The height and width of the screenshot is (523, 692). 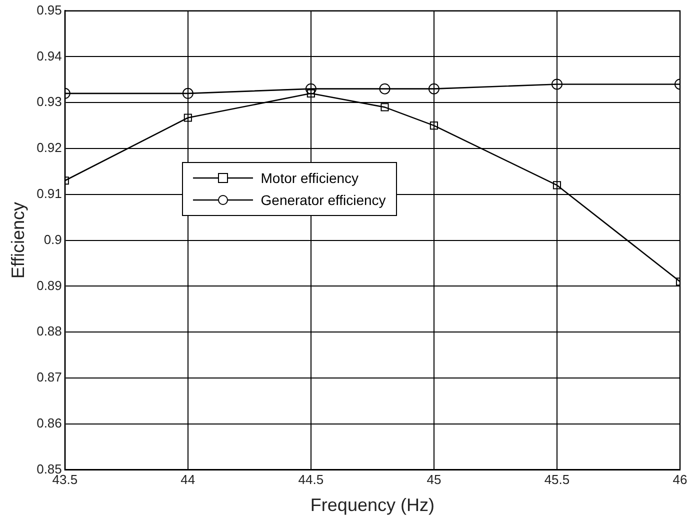 I want to click on legend-label: Generator efficiency, so click(x=323, y=200).